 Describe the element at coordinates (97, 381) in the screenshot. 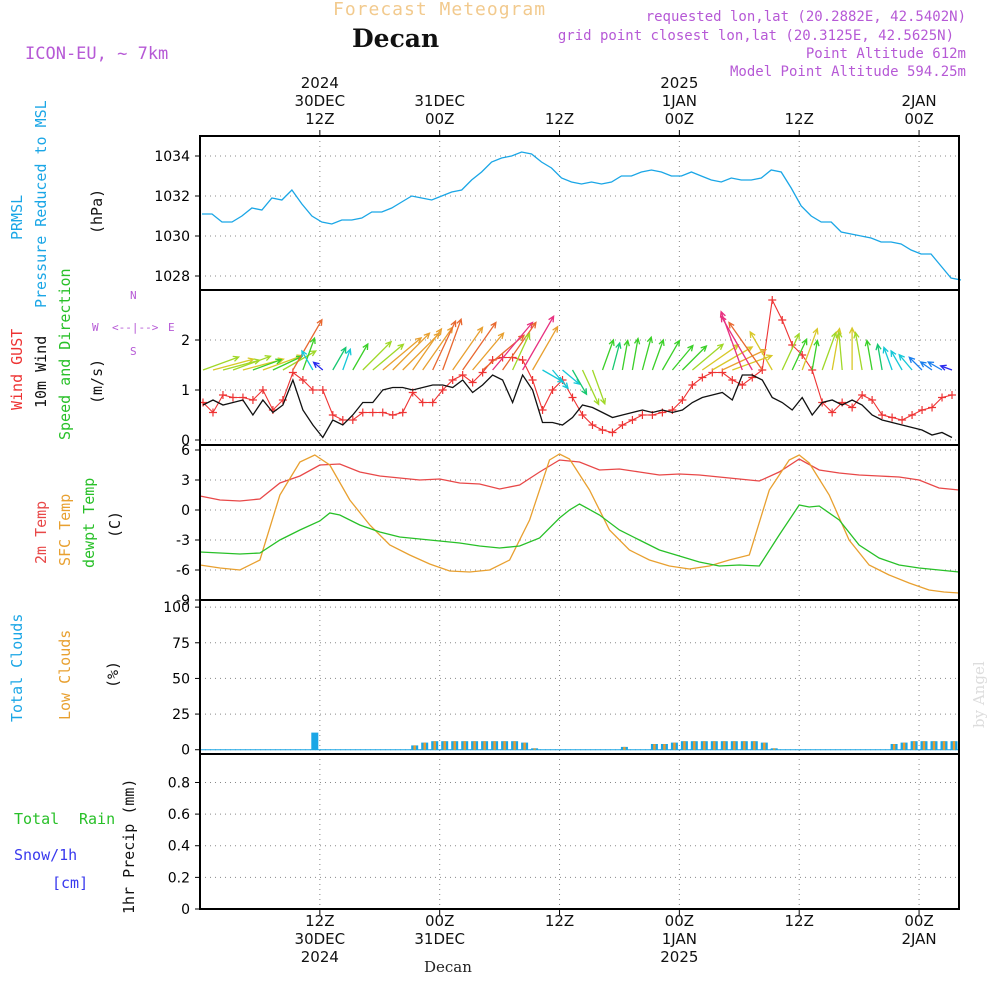

I see `label-ms: (m/s)` at that location.